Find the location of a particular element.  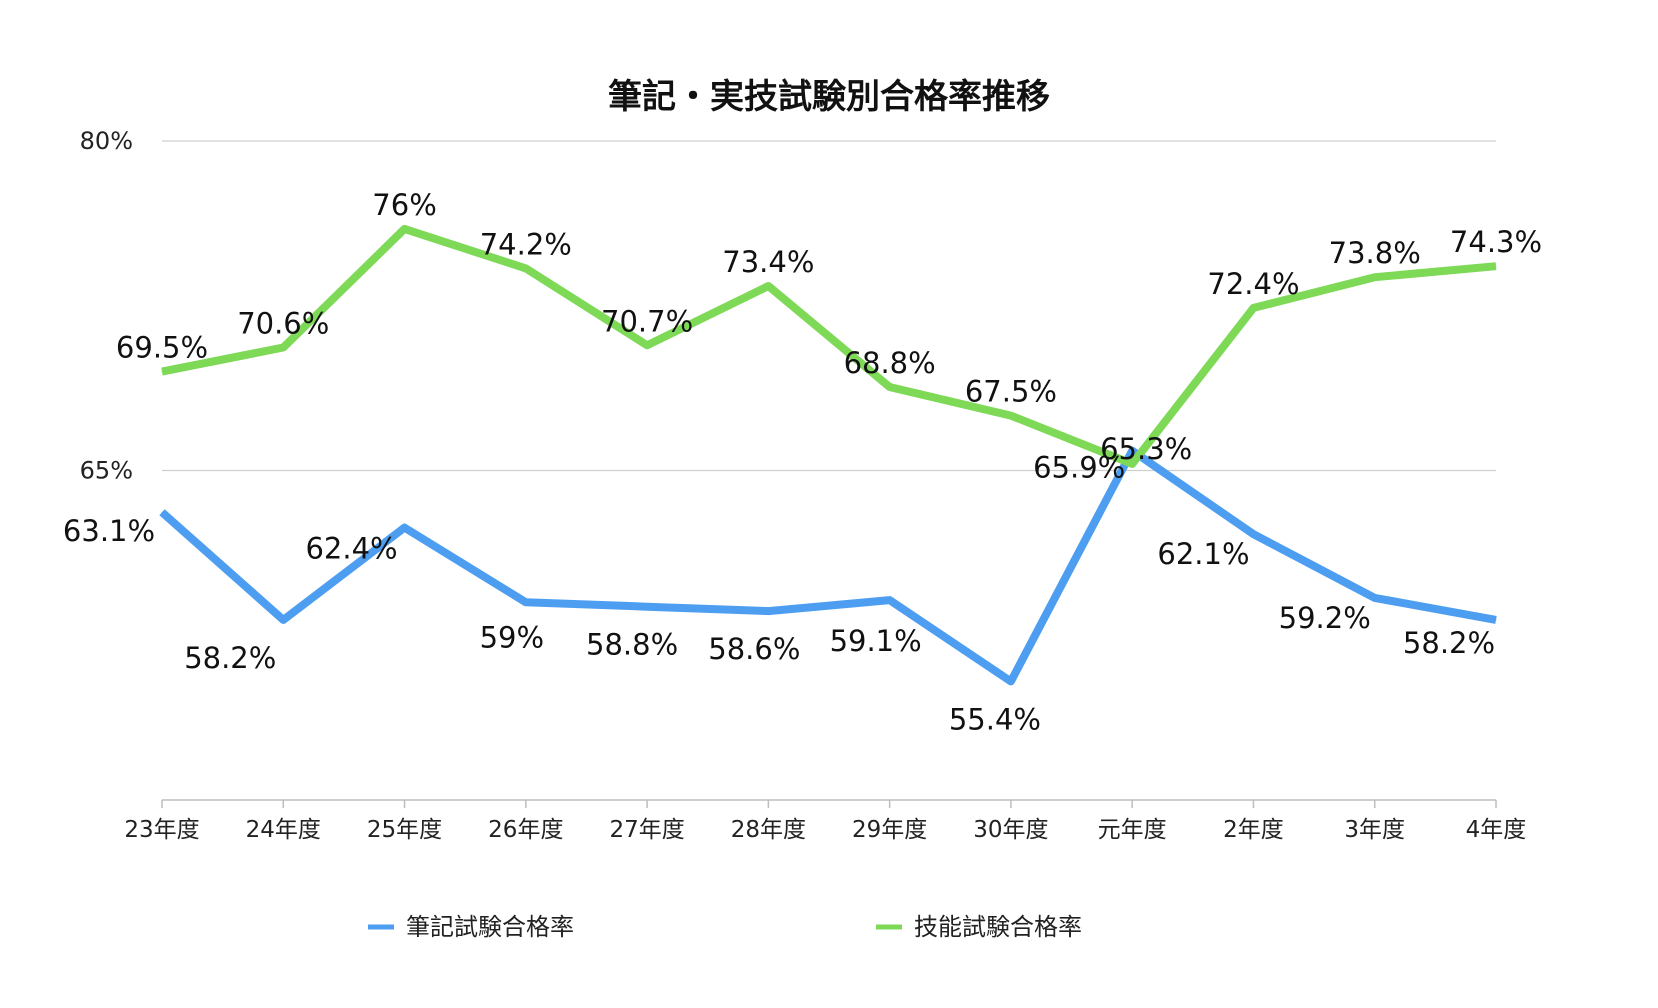

data-label: 65.3% is located at coordinates (1146, 449).